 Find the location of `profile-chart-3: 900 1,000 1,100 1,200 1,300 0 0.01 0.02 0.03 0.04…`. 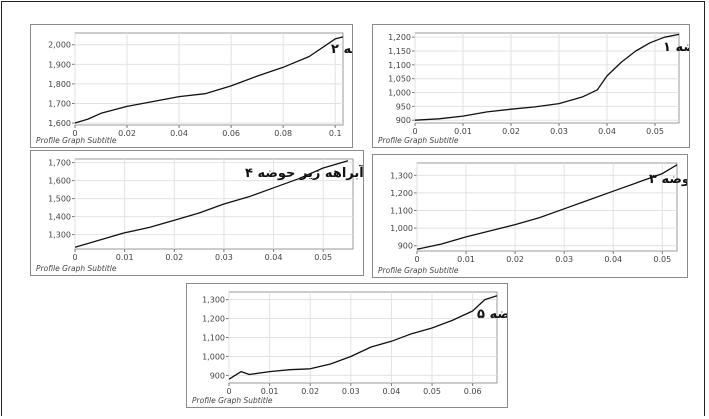

profile-chart-3: 900 1,000 1,100 1,200 1,300 0 0.01 0.02 0.03 0.04… is located at coordinates (538, 213).